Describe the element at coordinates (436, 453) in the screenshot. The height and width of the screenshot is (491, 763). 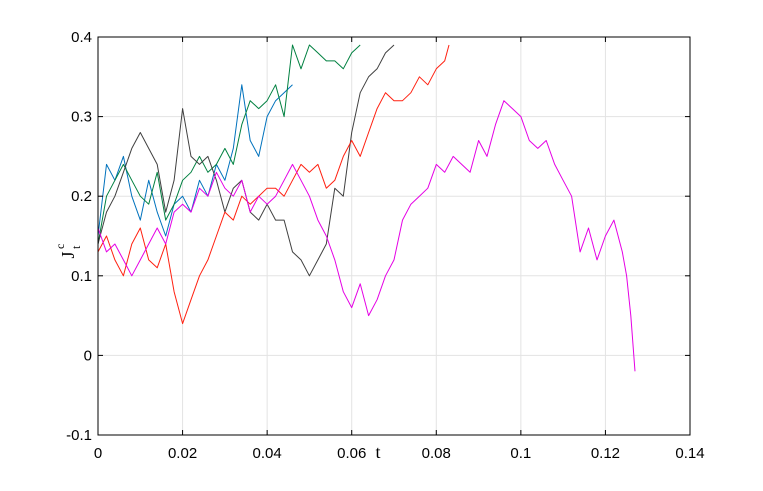
I see `x-tick-label: 0.08` at that location.